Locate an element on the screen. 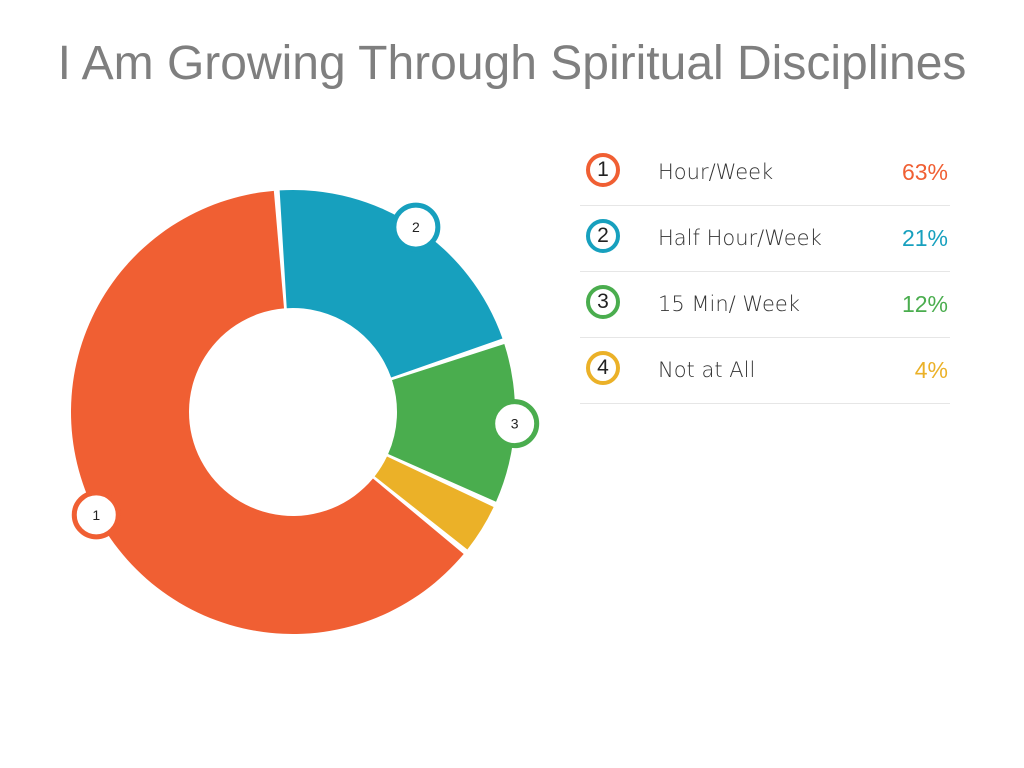  legend-label: Hour/Week is located at coordinates (716, 172).